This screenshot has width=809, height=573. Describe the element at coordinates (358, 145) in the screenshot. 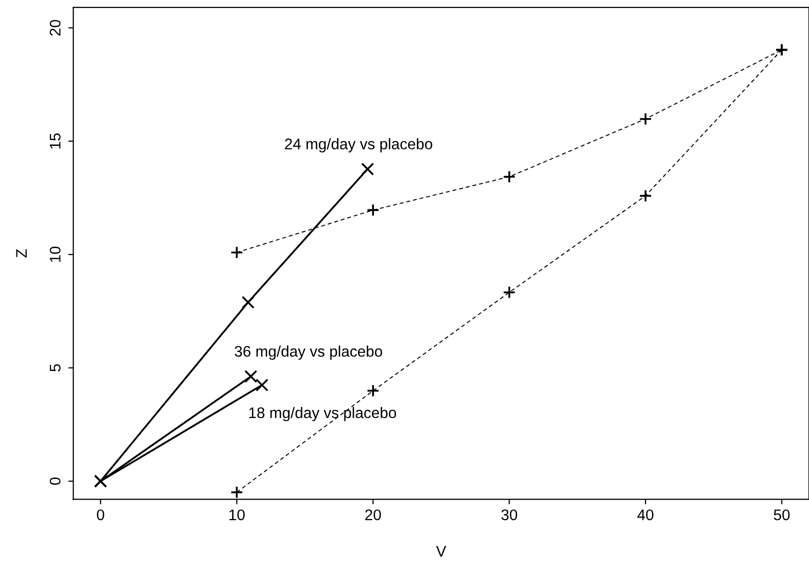

I see `annotation: 24 mg/day vs placebo` at that location.